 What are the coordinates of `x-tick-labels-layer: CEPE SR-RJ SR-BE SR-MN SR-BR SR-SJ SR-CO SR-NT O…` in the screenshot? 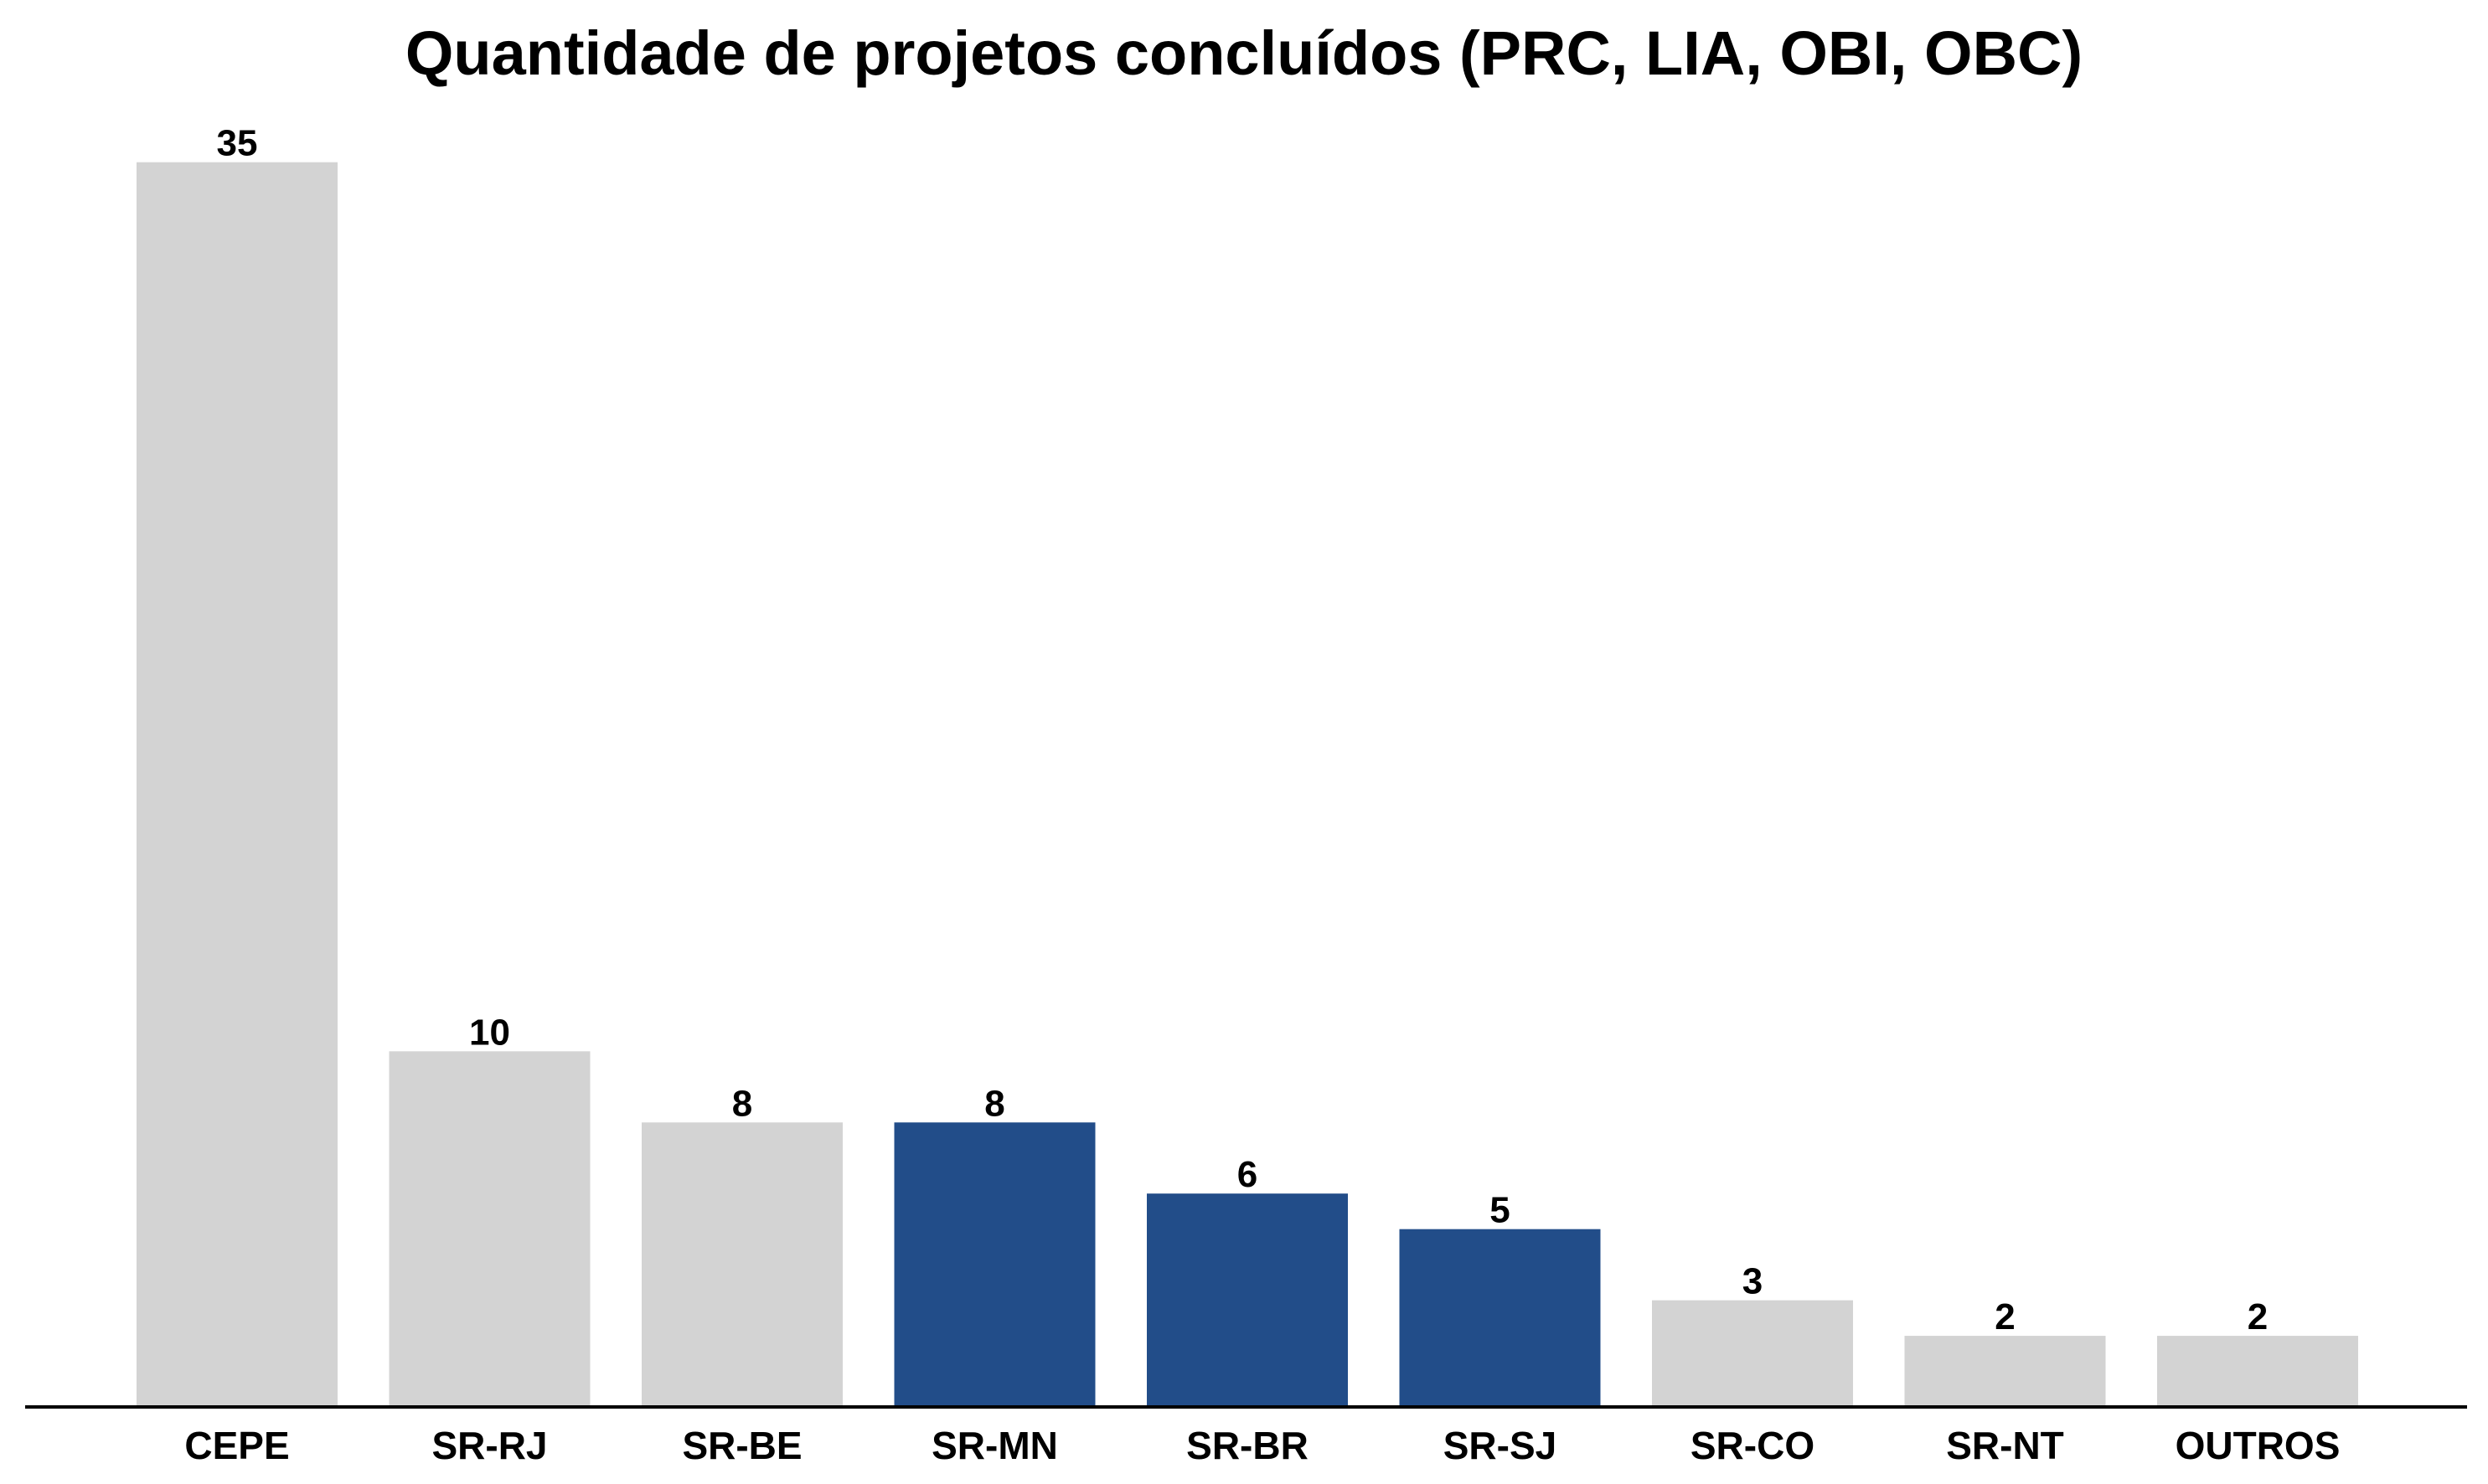 It's located at (1262, 1445).